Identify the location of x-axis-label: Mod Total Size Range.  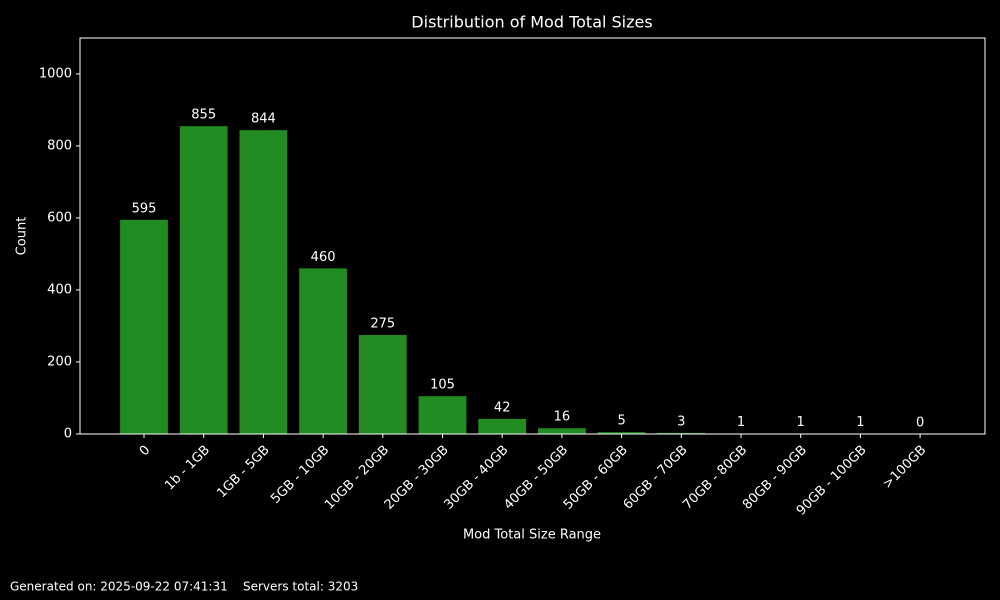
(532, 535).